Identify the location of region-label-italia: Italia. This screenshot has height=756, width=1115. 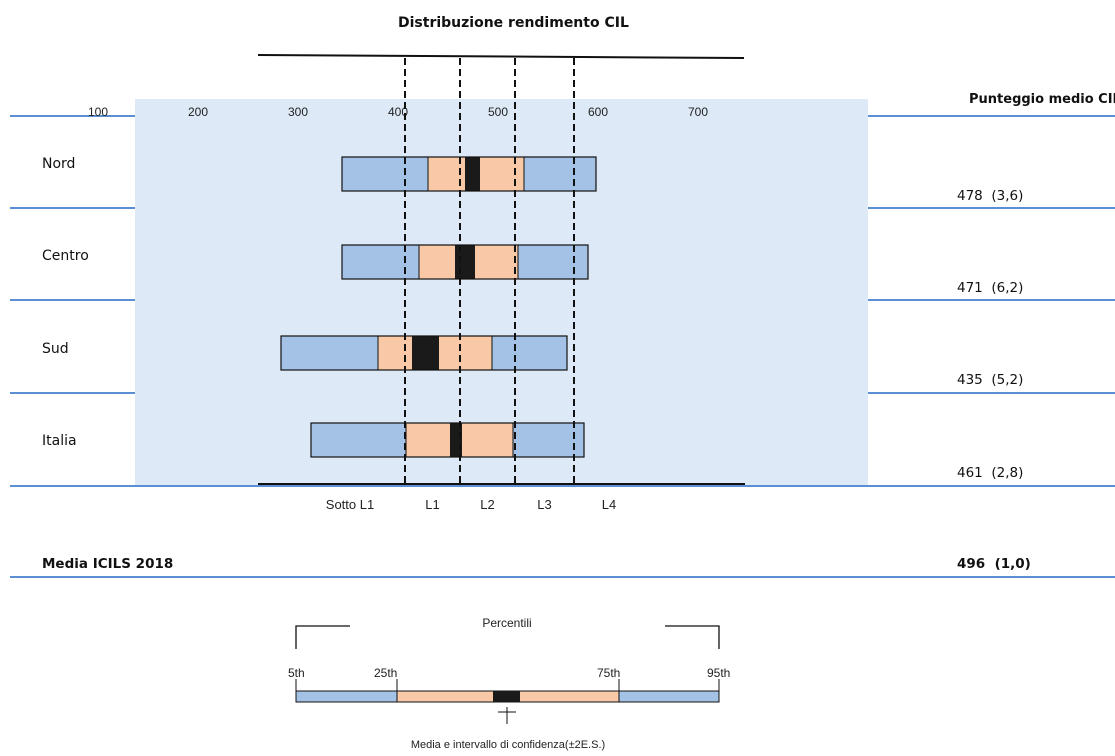
(59, 441).